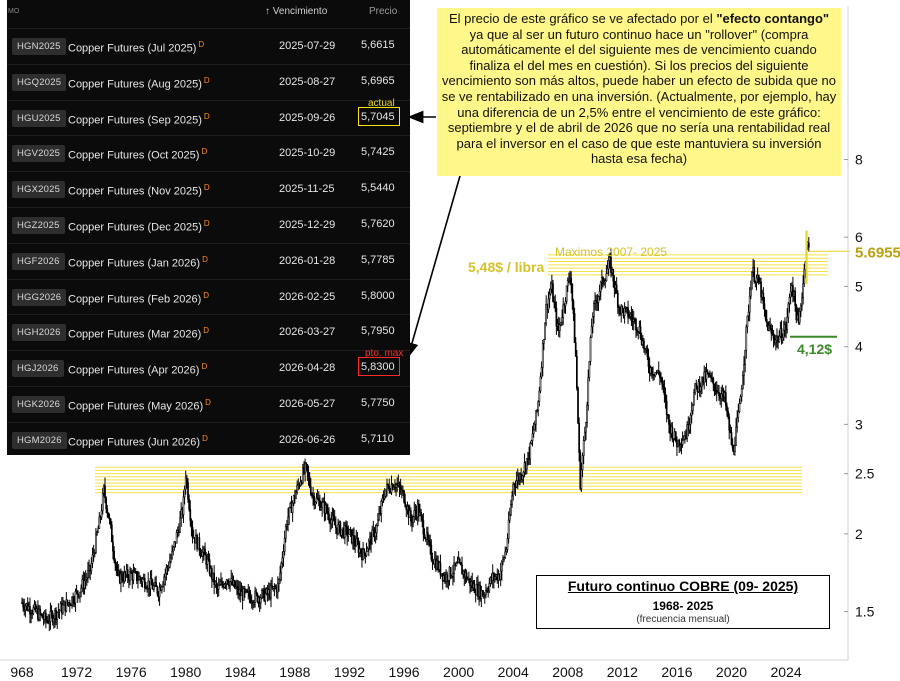 The height and width of the screenshot is (681, 900). What do you see at coordinates (307, 368) in the screenshot?
I see `expiry-date: 2026-04-28` at bounding box center [307, 368].